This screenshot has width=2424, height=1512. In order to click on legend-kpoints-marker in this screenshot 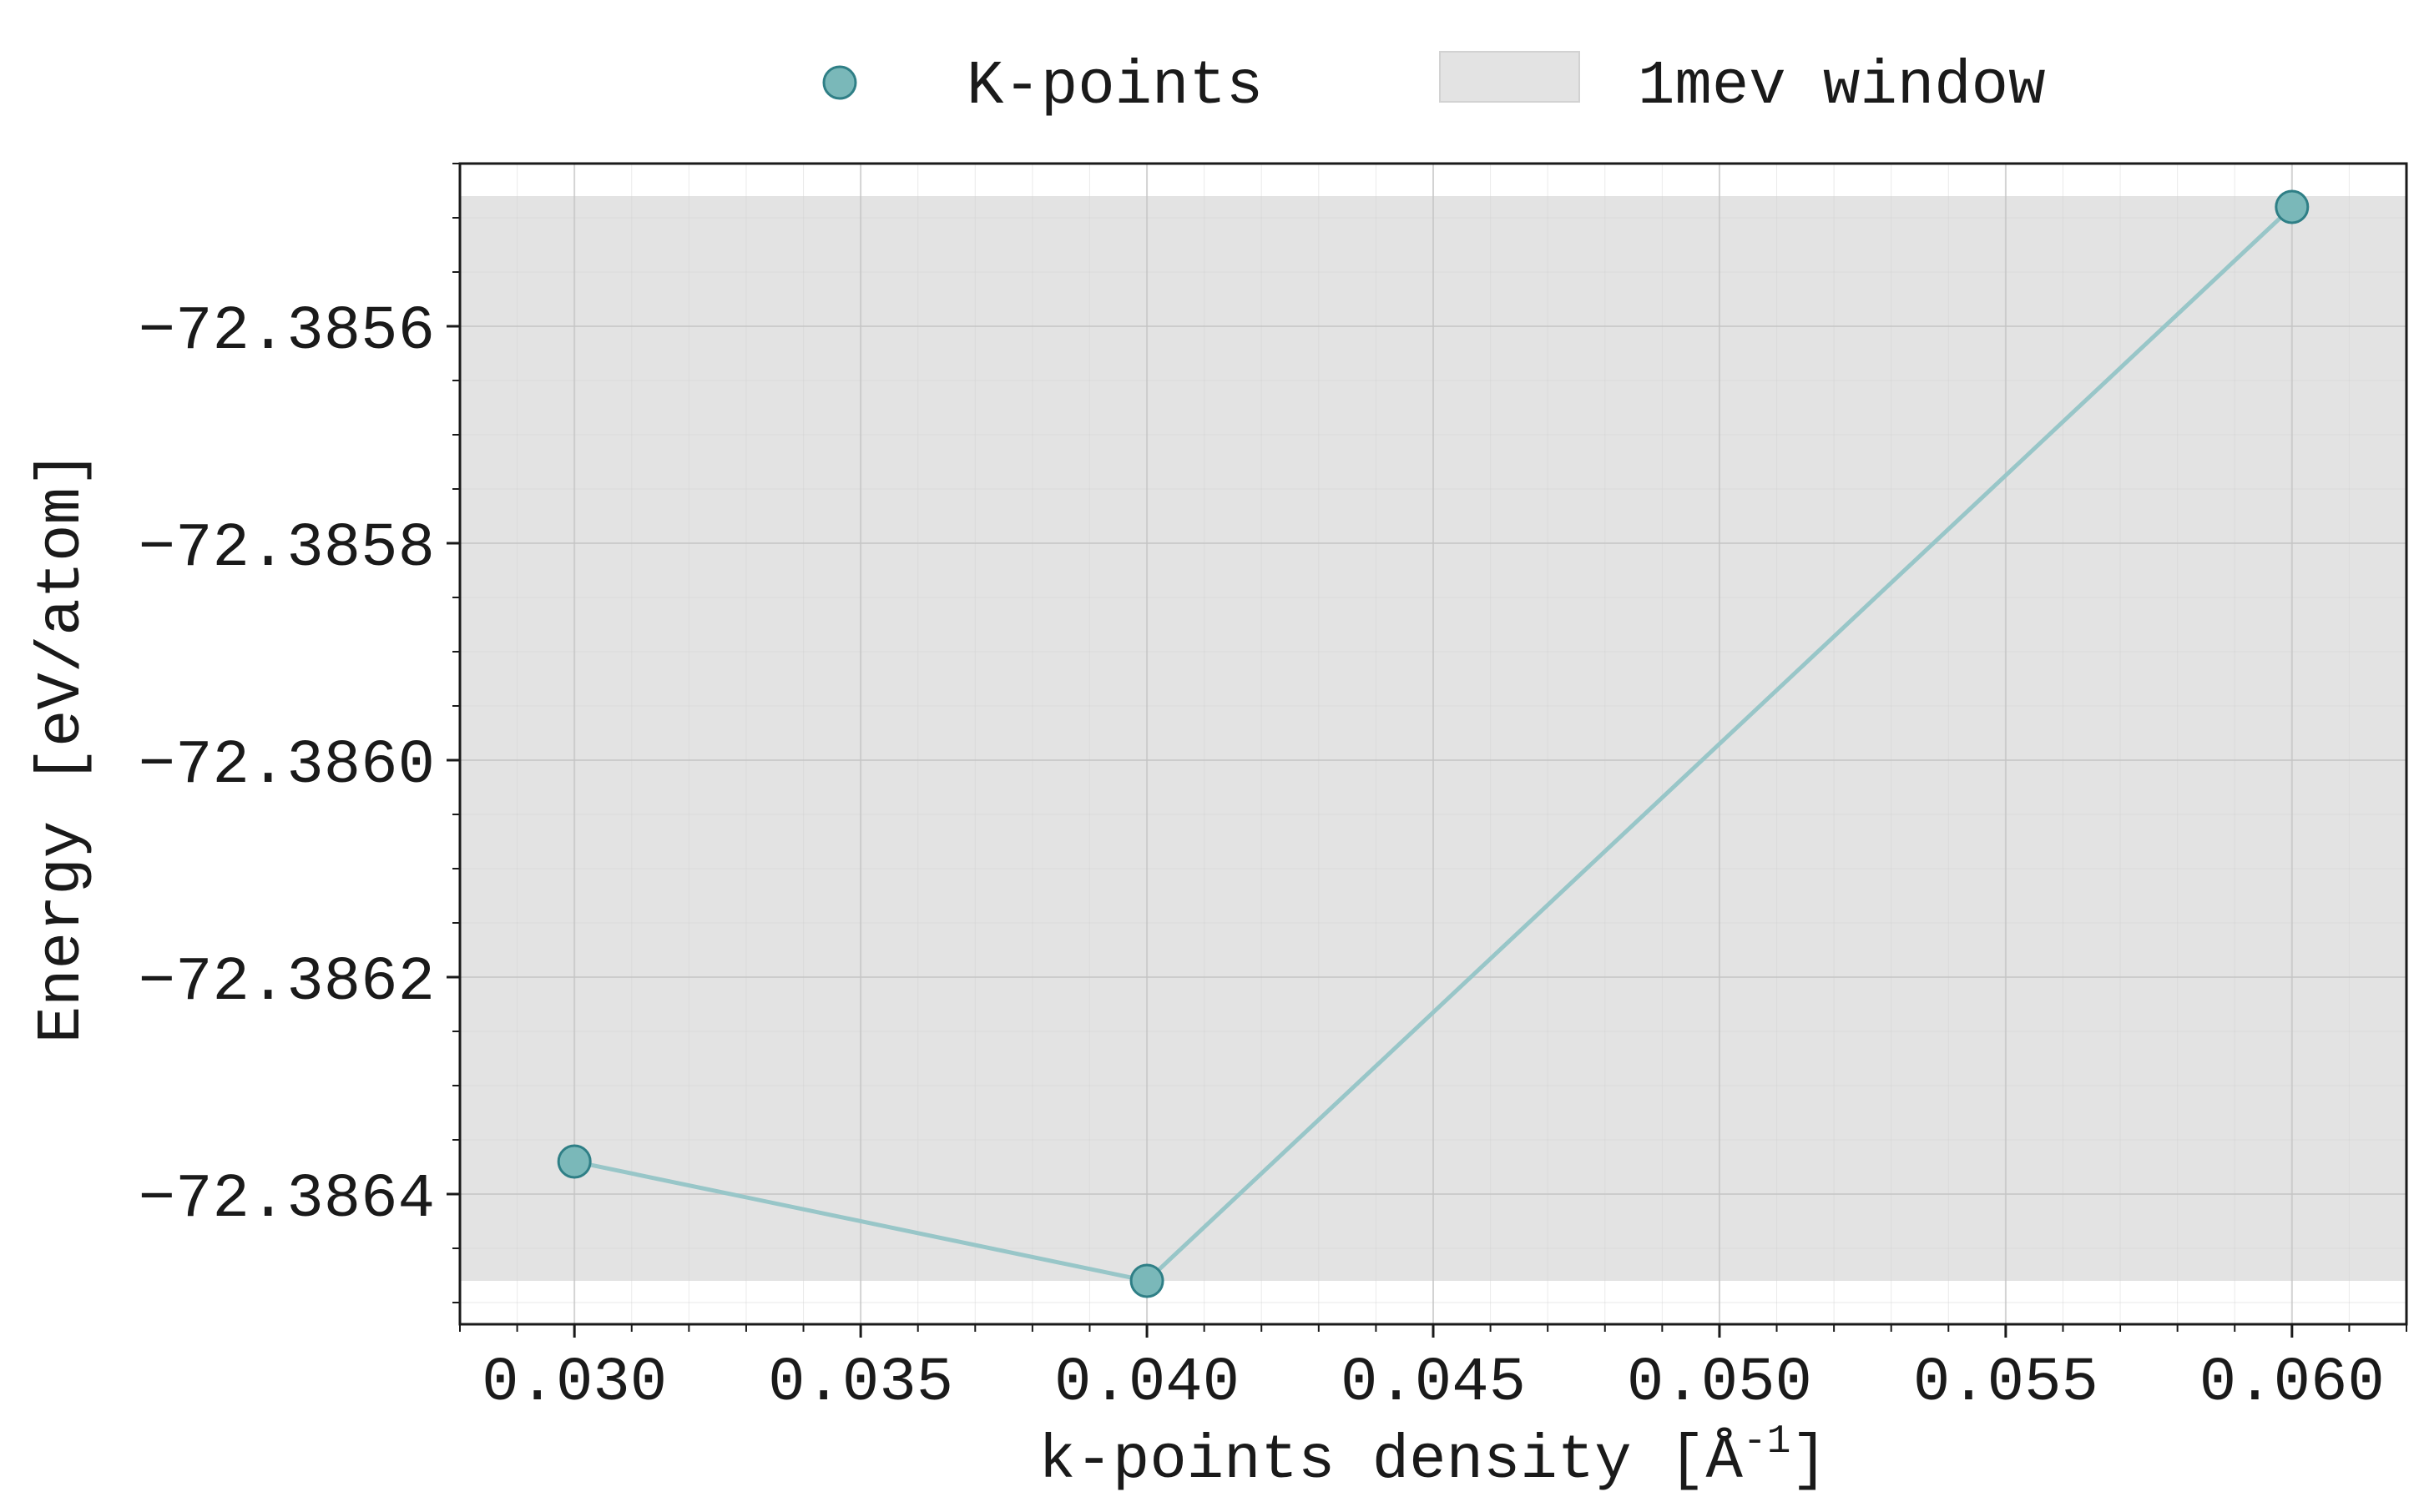, I will do `click(839, 82)`.